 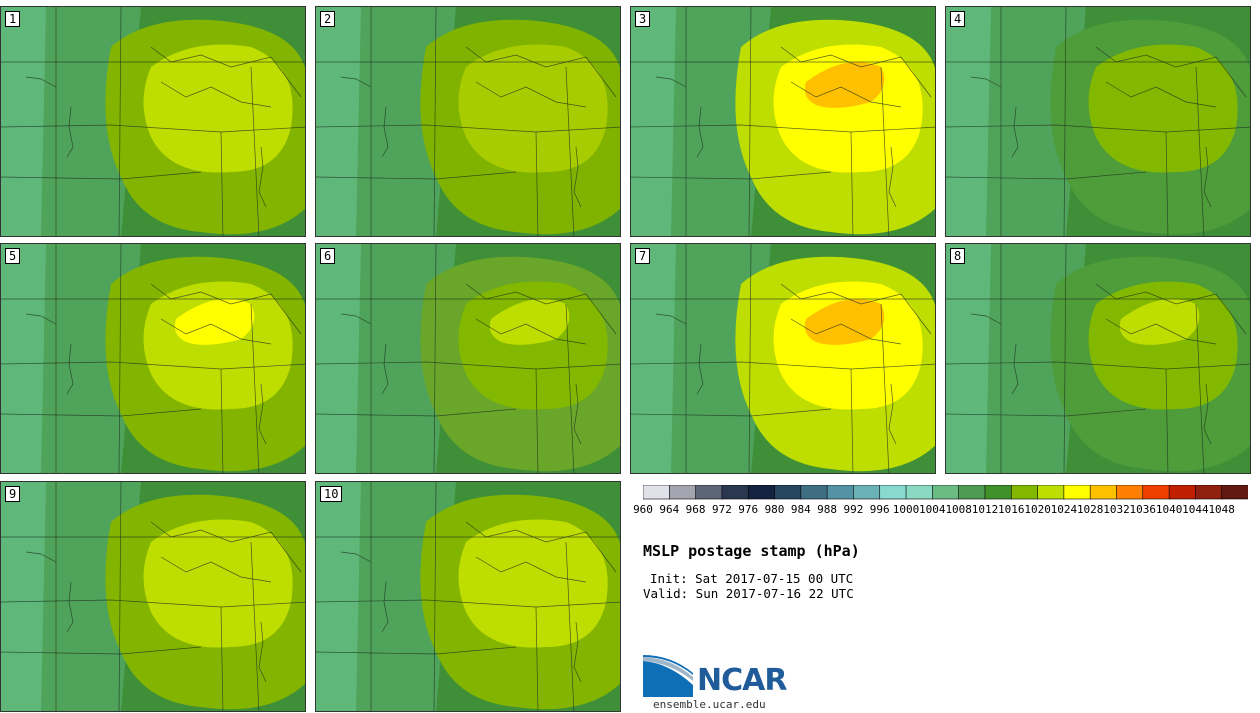 I want to click on colorbar-tick-label: 1048, so click(x=1221, y=509).